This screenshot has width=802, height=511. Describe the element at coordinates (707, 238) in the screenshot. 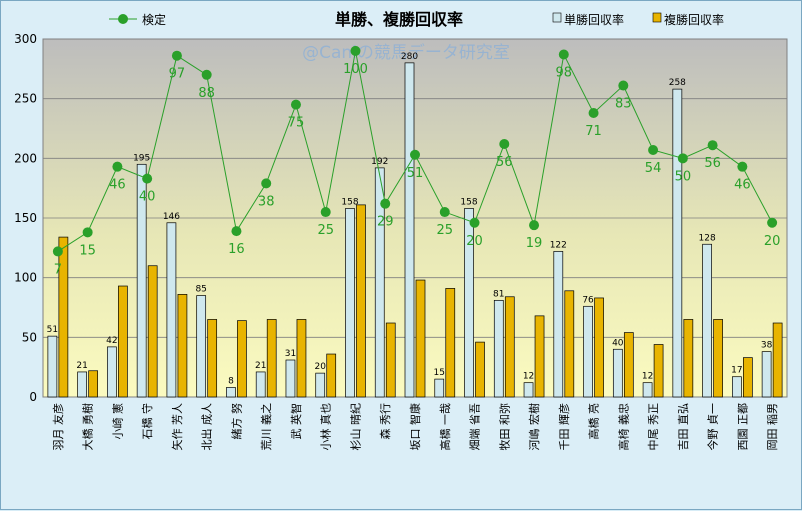

I see `bar-value-label: 128` at that location.